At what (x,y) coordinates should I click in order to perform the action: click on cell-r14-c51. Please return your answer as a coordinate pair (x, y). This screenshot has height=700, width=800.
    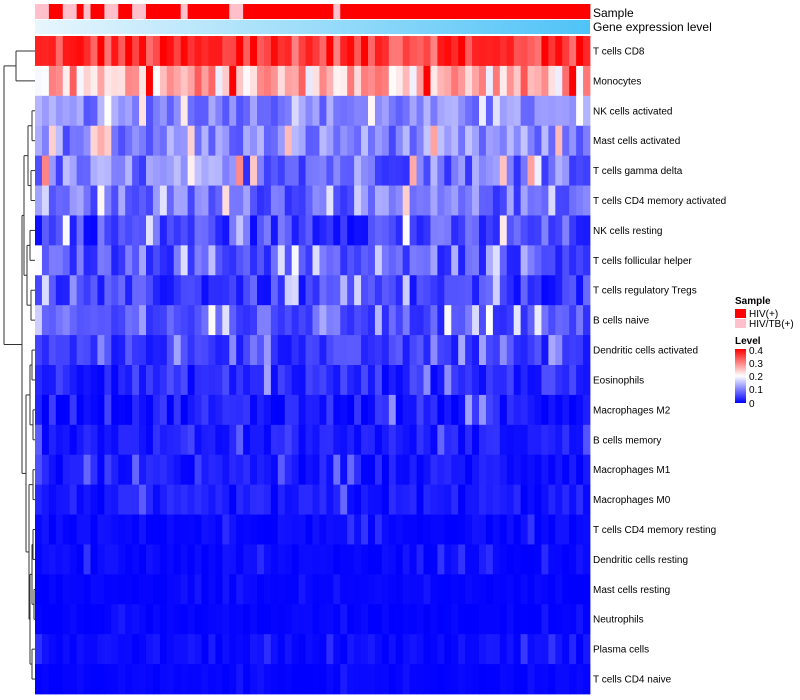
    Looking at the image, I should click on (392, 470).